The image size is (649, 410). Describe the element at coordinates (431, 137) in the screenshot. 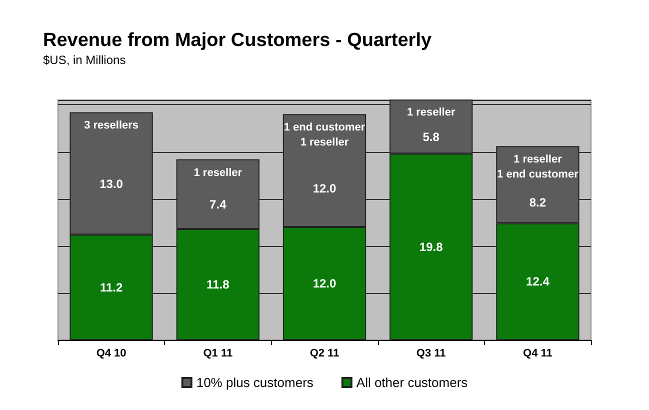

I see `data-label: 5.8` at that location.